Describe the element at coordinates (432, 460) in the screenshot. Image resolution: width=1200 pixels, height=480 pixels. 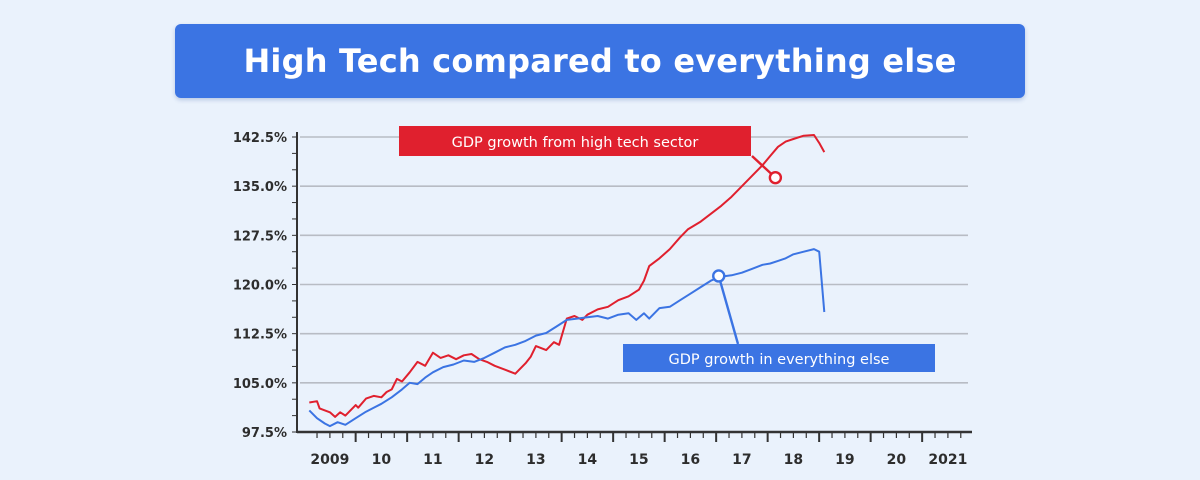
I see `x-tick-label: 11` at that location.